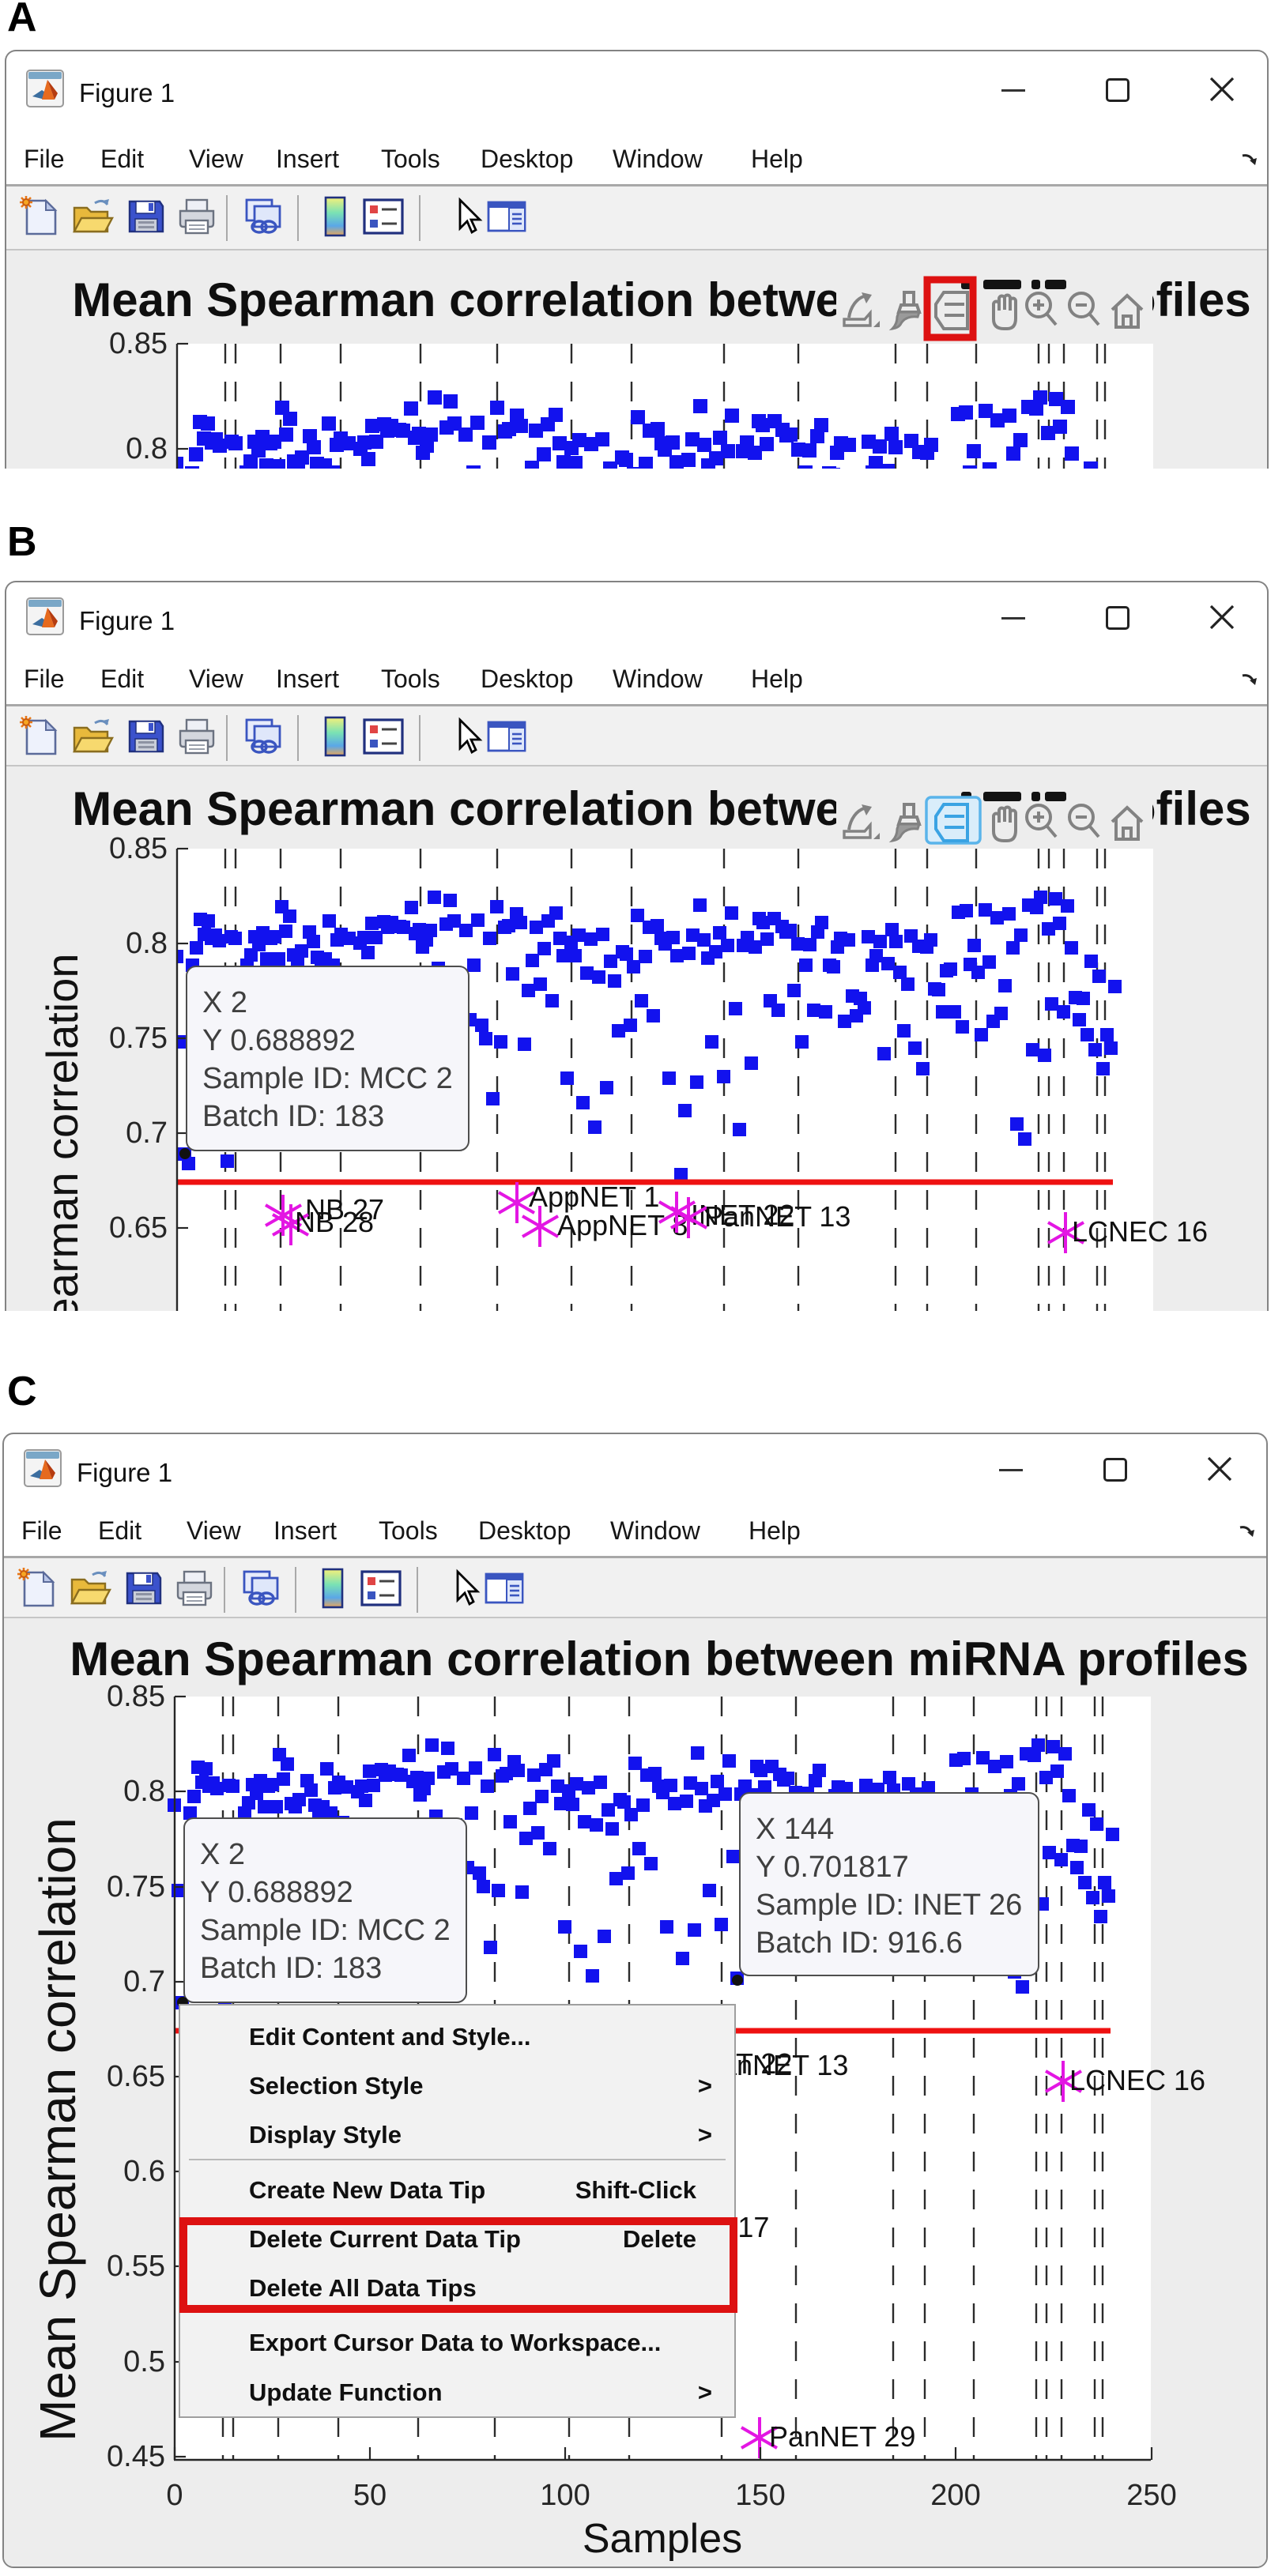 Image resolution: width=1286 pixels, height=2576 pixels. What do you see at coordinates (955, 2495) in the screenshot?
I see `svg-text: 200` at bounding box center [955, 2495].